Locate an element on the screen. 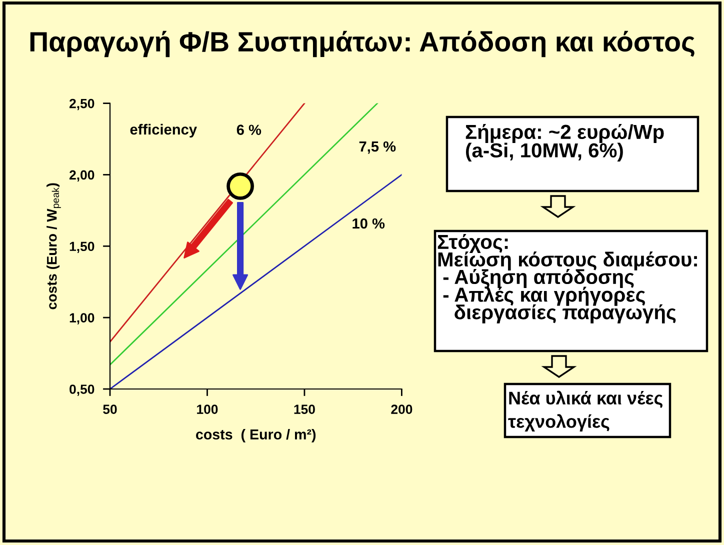 The height and width of the screenshot is (545, 724). y-tick-label: 1,00 is located at coordinates (82, 318).